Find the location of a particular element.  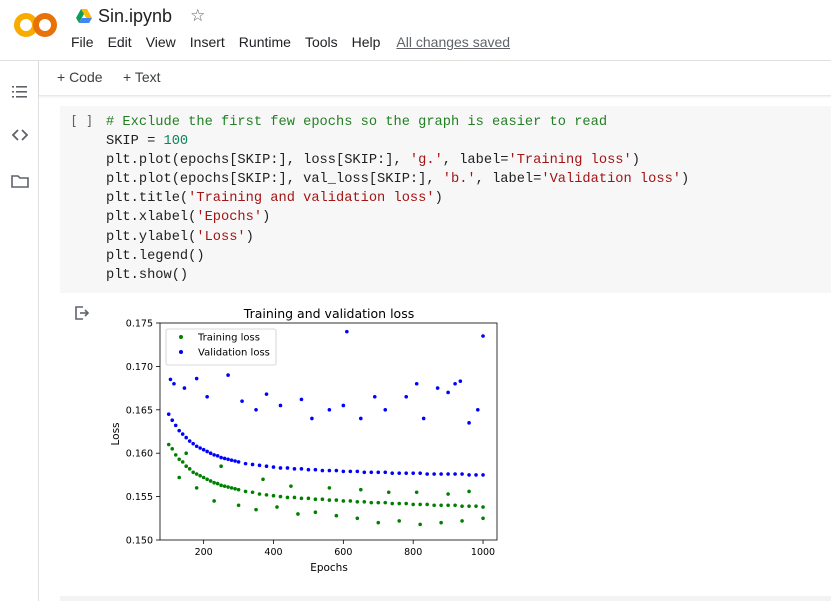

y-axis-label: Loss is located at coordinates (116, 433).